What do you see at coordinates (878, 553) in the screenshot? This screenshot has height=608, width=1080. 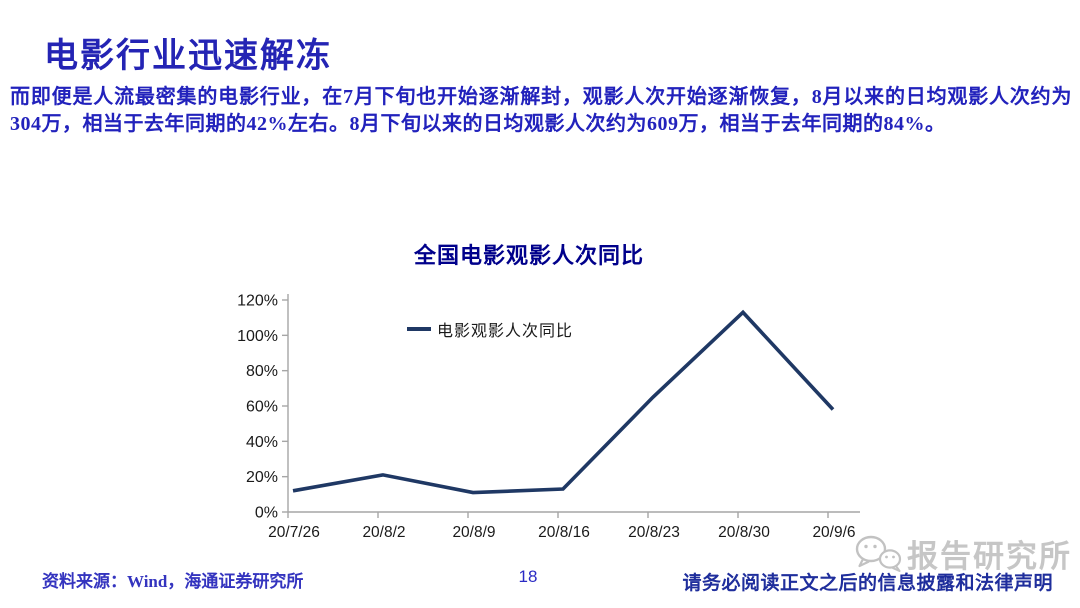 I see `wechat-icon` at bounding box center [878, 553].